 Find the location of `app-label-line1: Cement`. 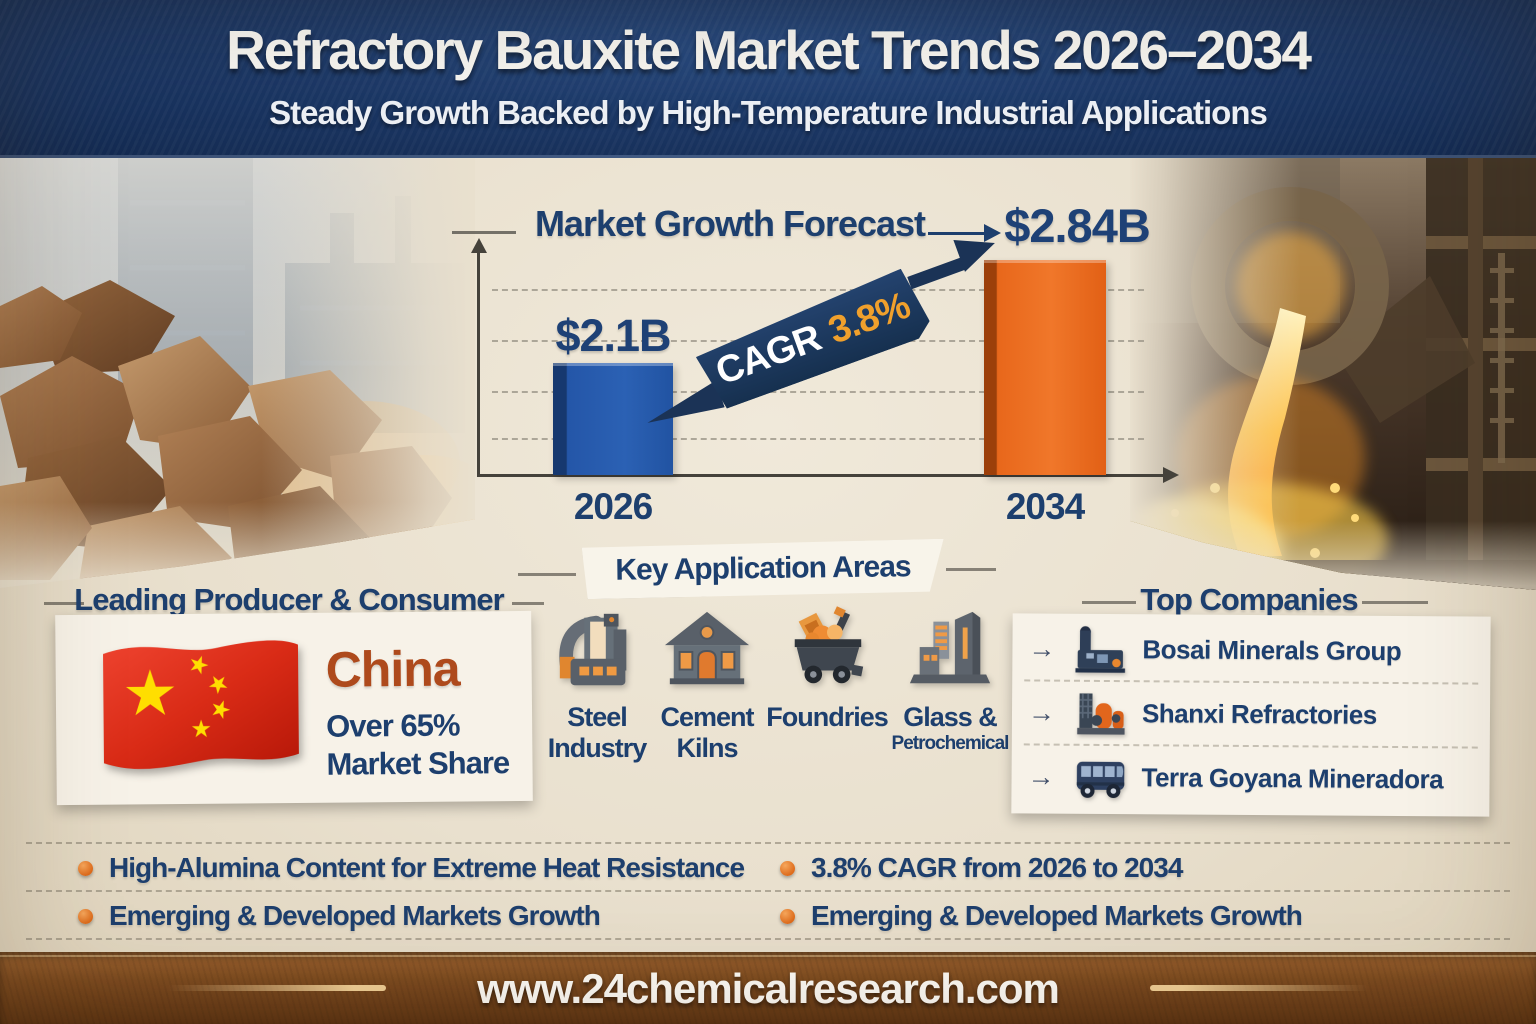

app-label-line1: Cement is located at coordinates (707, 717).